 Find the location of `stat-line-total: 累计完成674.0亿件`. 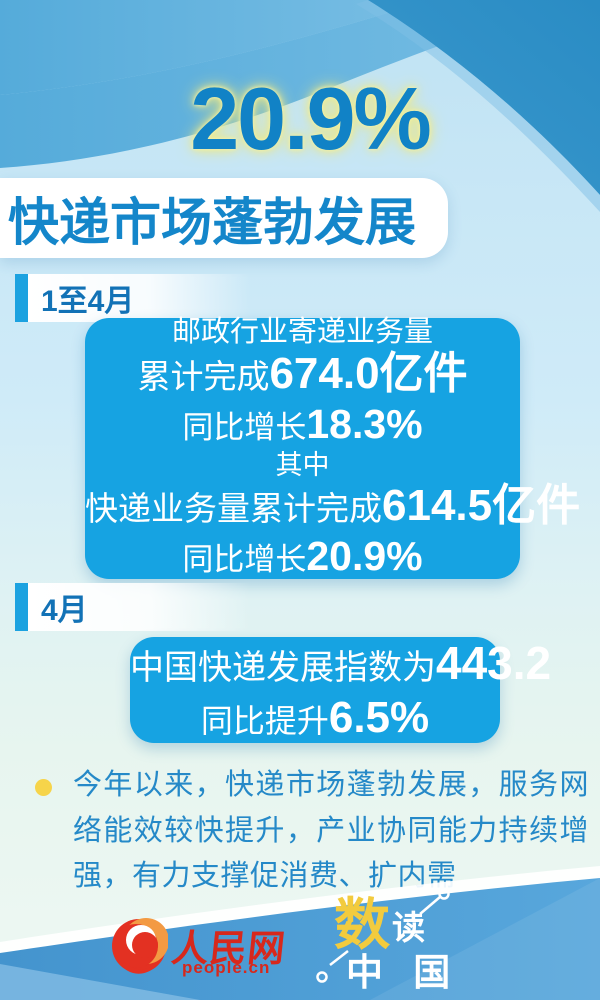

stat-line-total: 累计完成674.0亿件 is located at coordinates (302, 375).